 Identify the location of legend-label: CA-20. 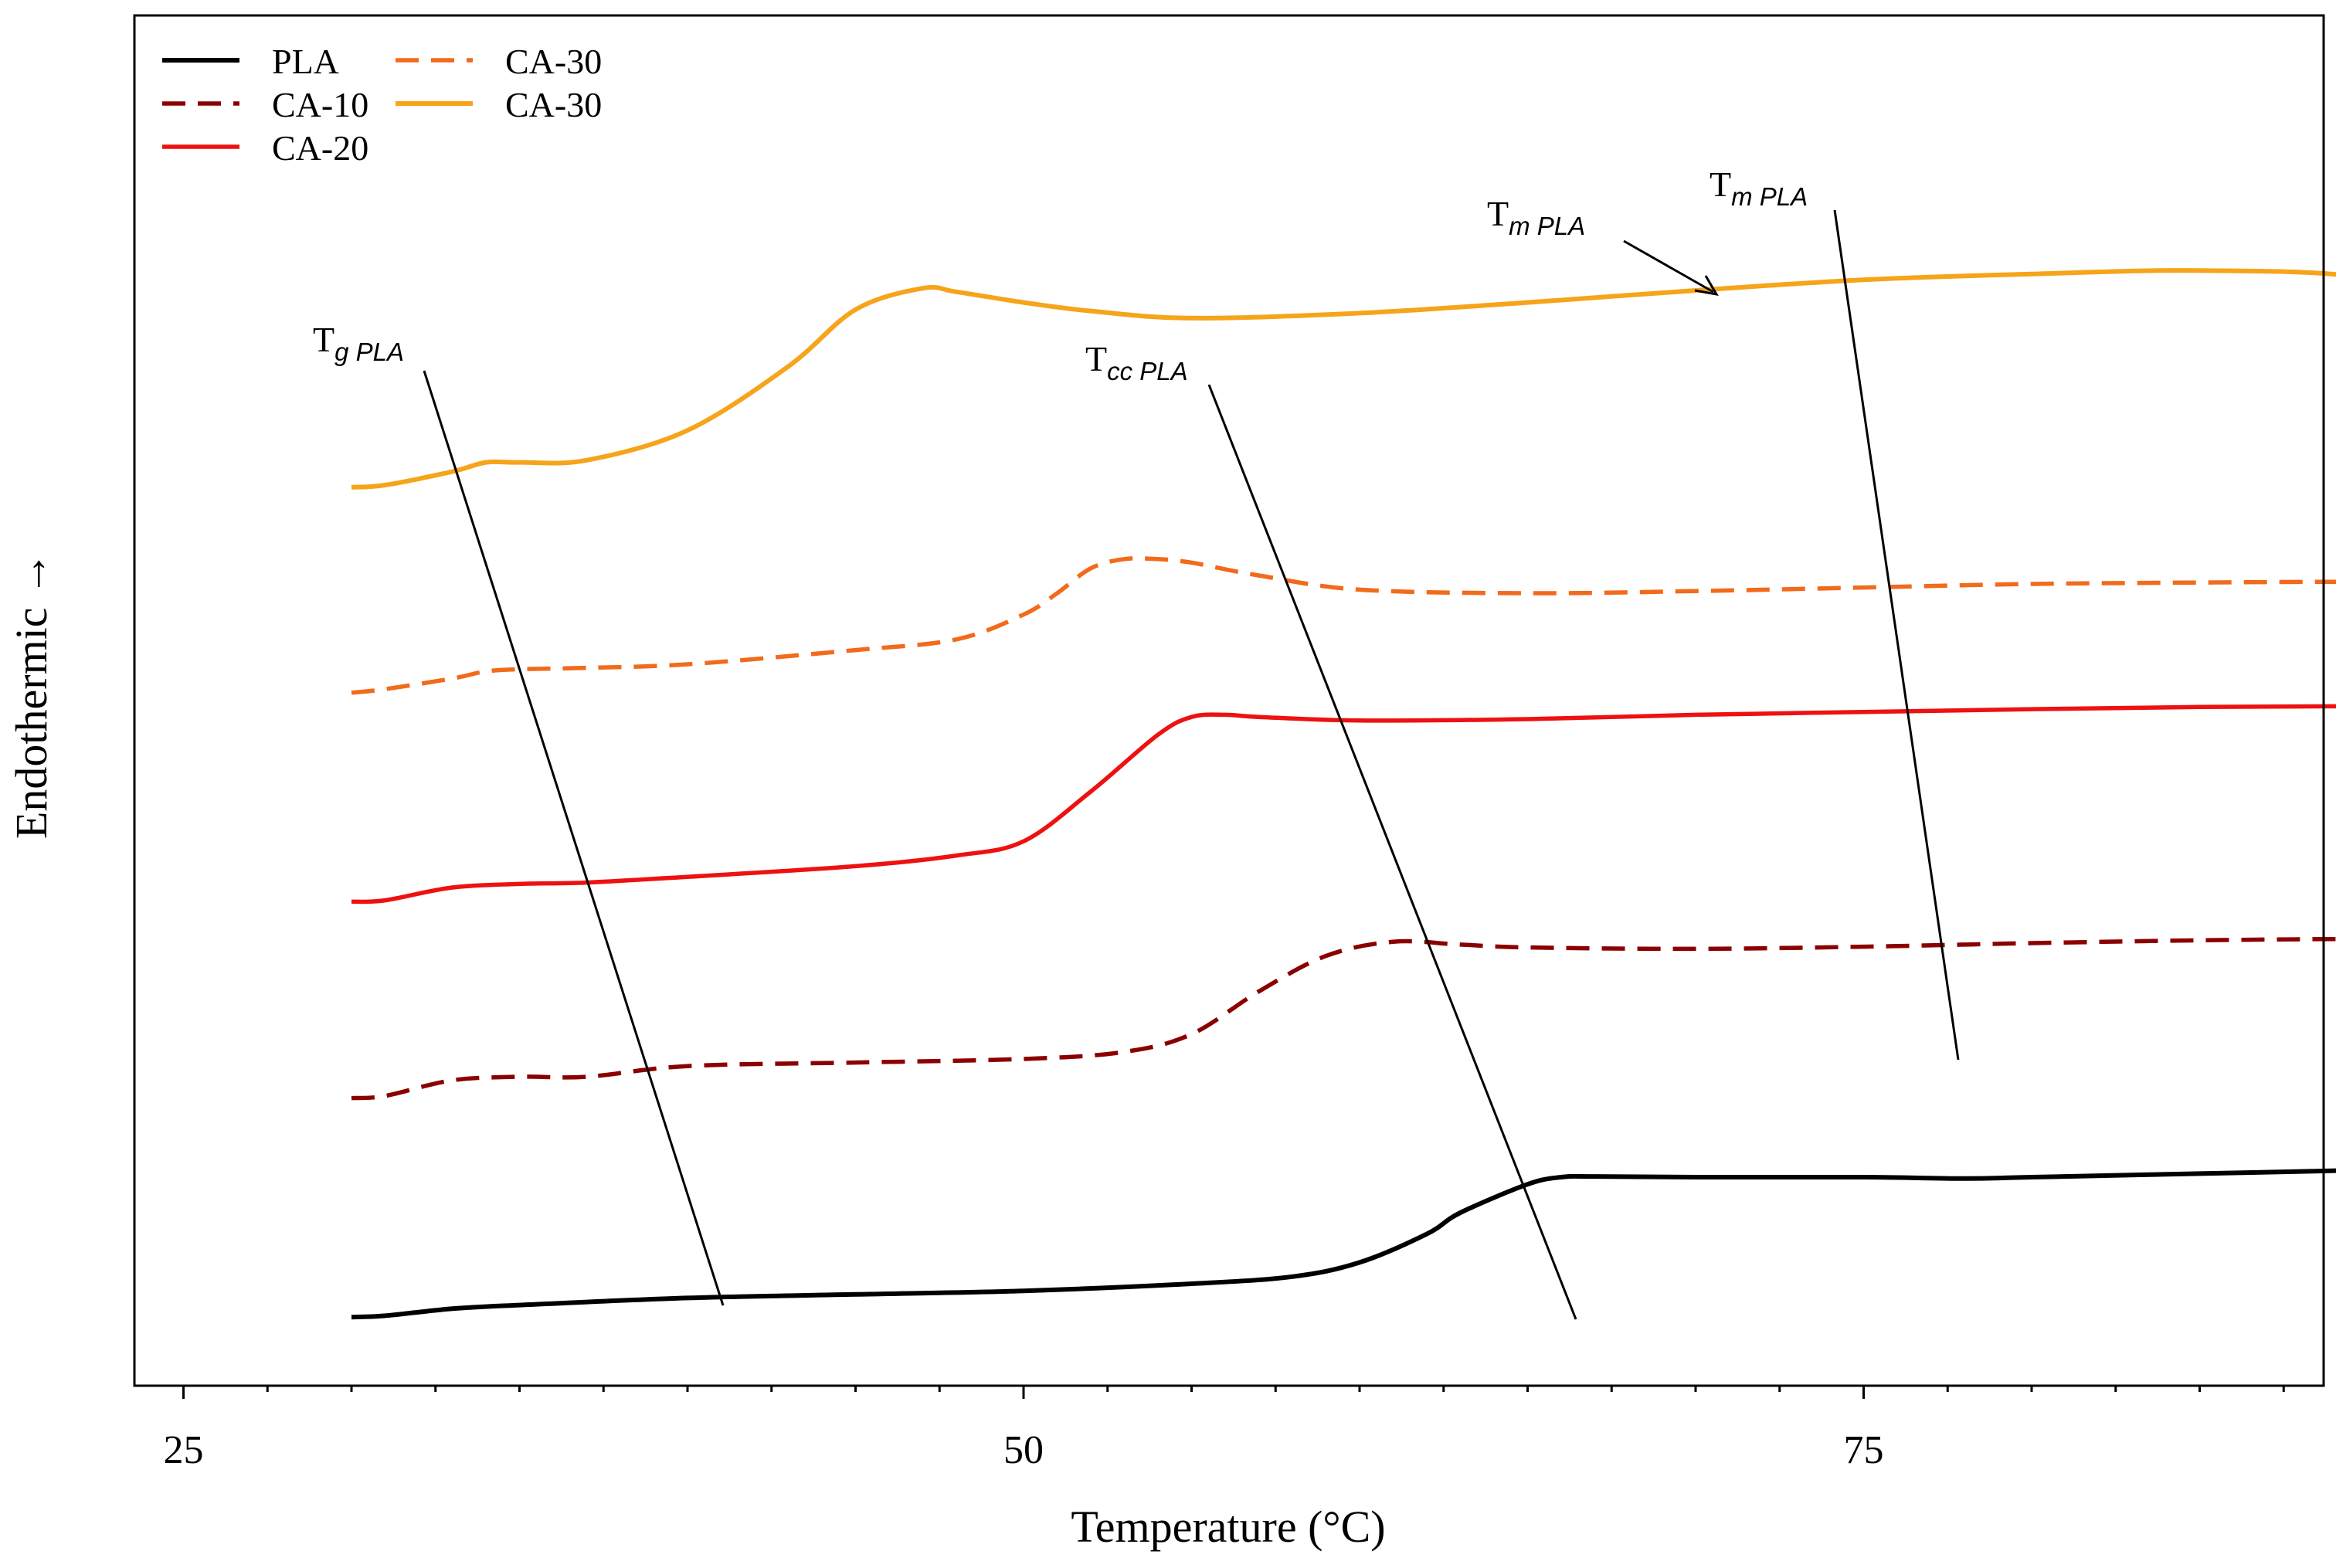
(320, 148).